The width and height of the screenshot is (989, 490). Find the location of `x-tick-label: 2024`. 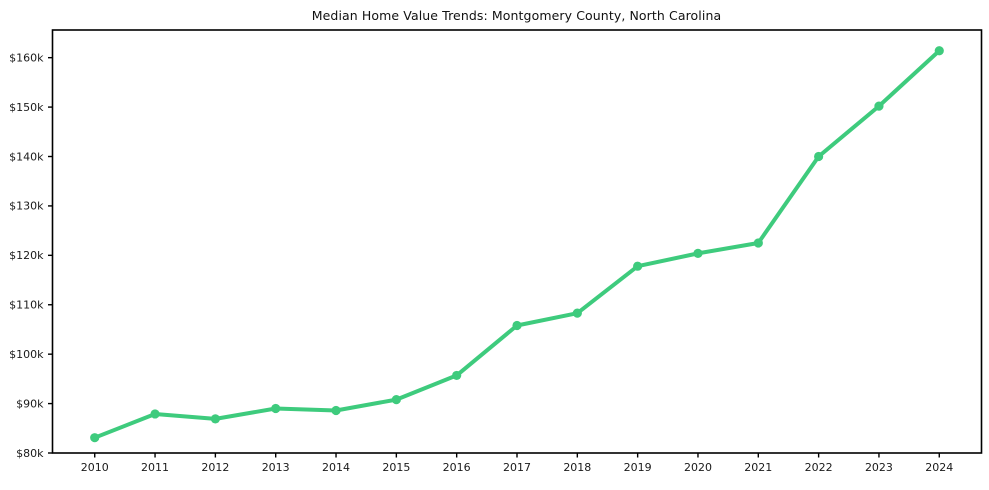

x-tick-label: 2024 is located at coordinates (939, 467).